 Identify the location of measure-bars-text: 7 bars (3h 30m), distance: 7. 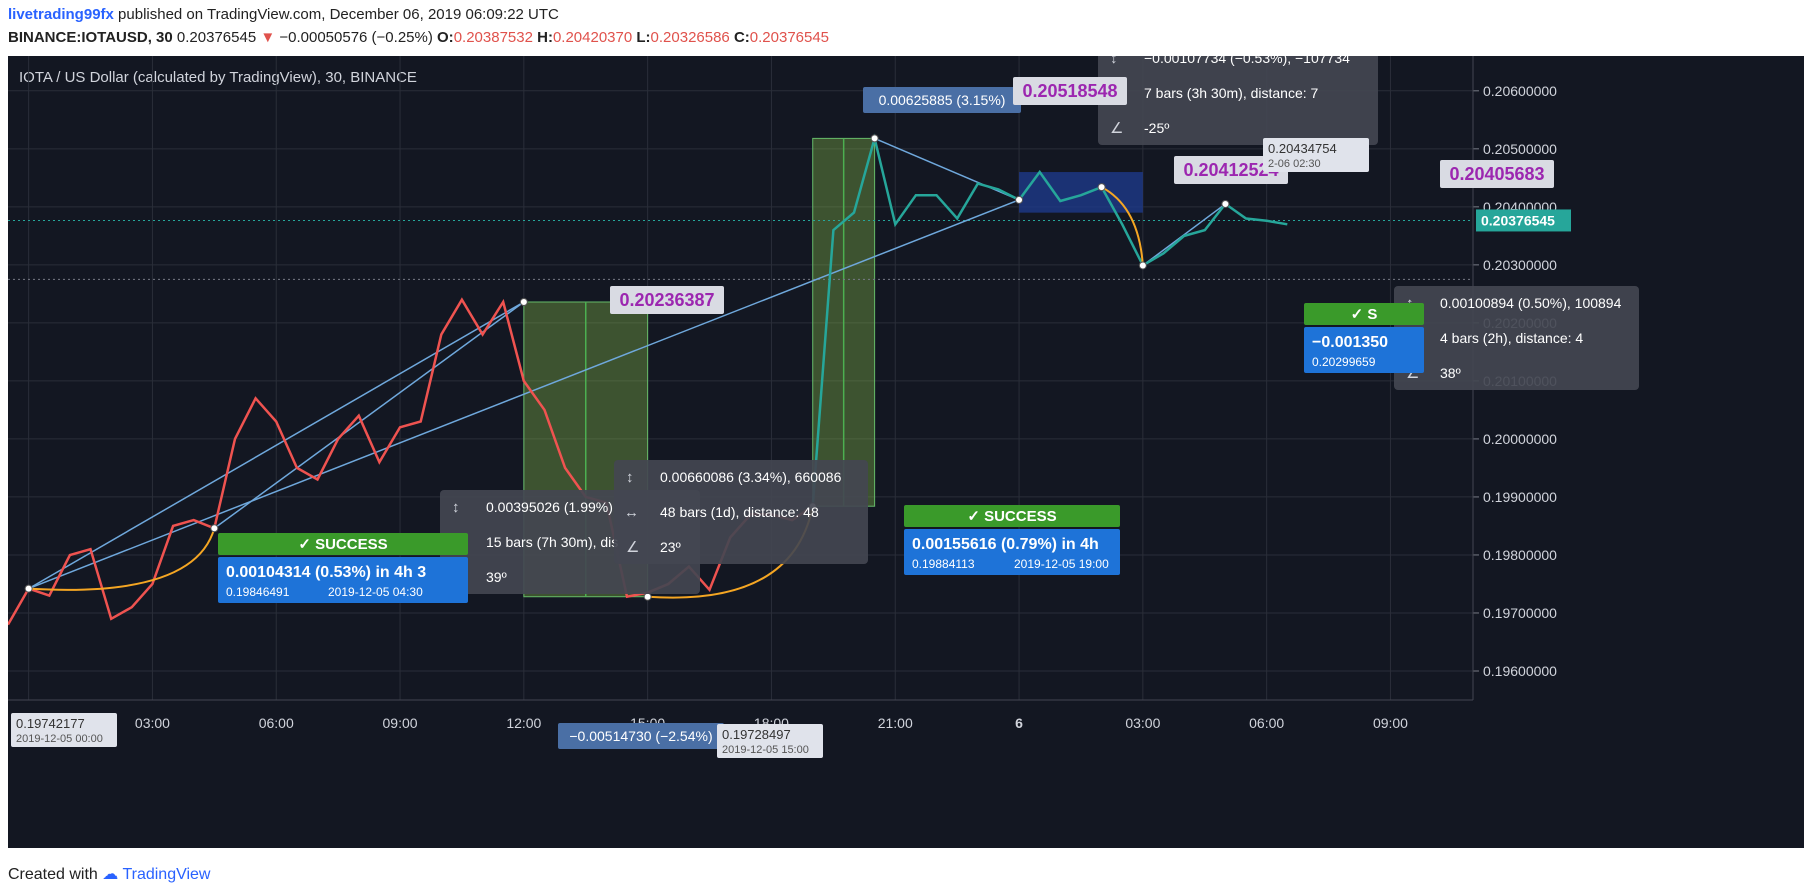
(1231, 93).